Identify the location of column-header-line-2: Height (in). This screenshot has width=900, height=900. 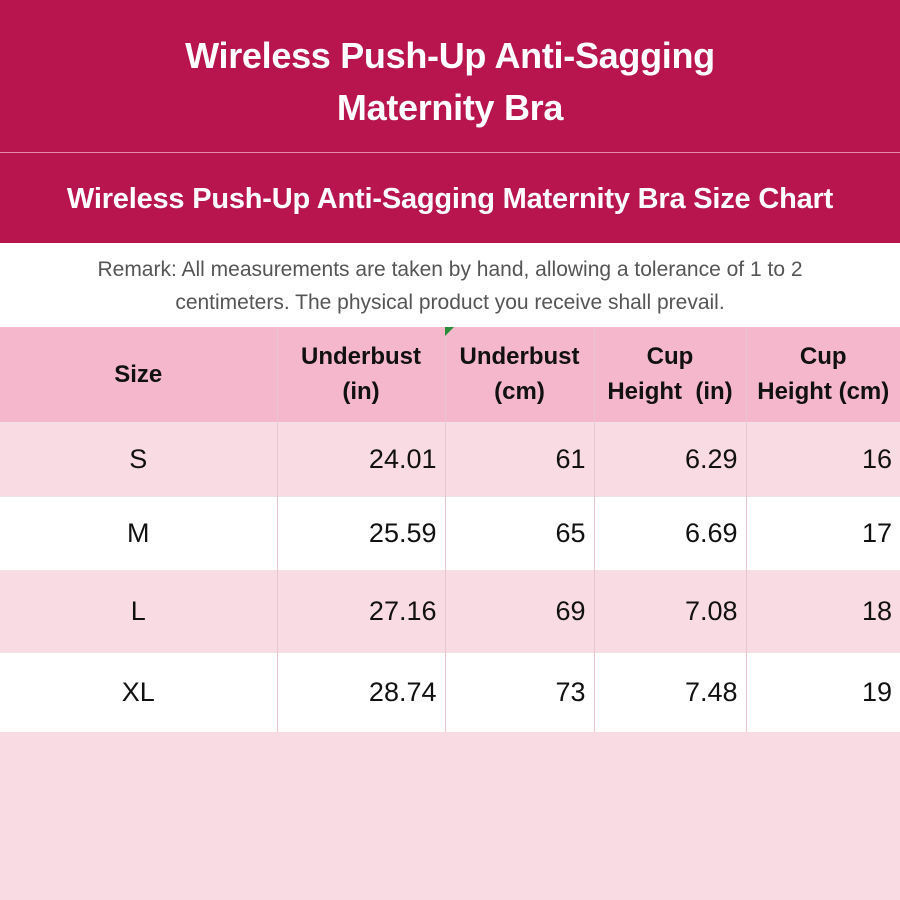
(670, 392).